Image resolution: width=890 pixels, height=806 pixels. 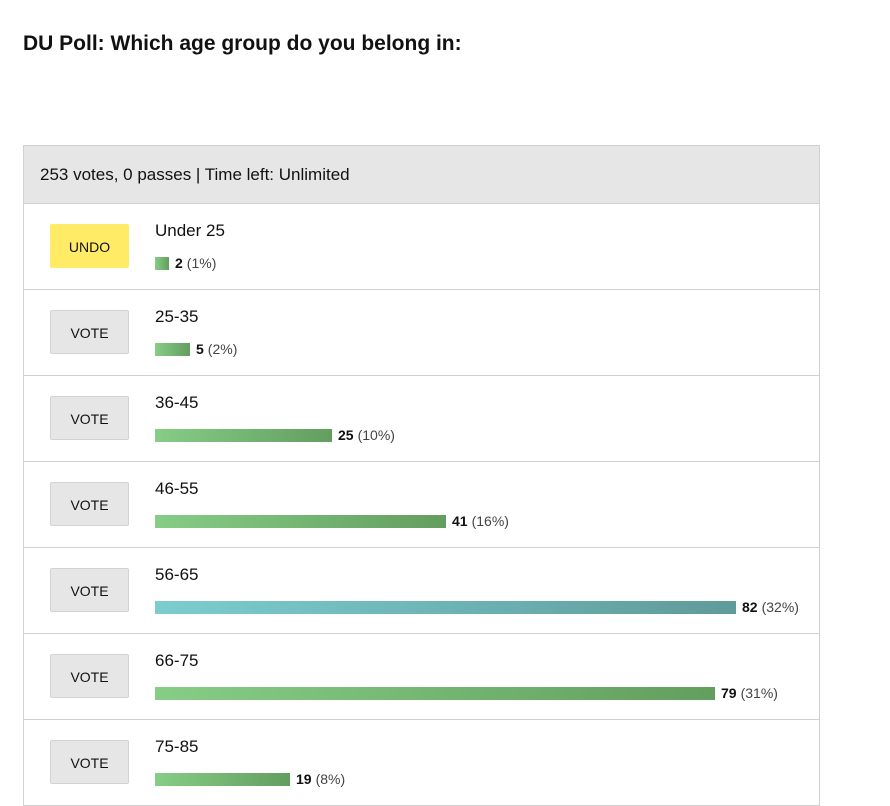 What do you see at coordinates (190, 230) in the screenshot?
I see `option-label: Under 25` at bounding box center [190, 230].